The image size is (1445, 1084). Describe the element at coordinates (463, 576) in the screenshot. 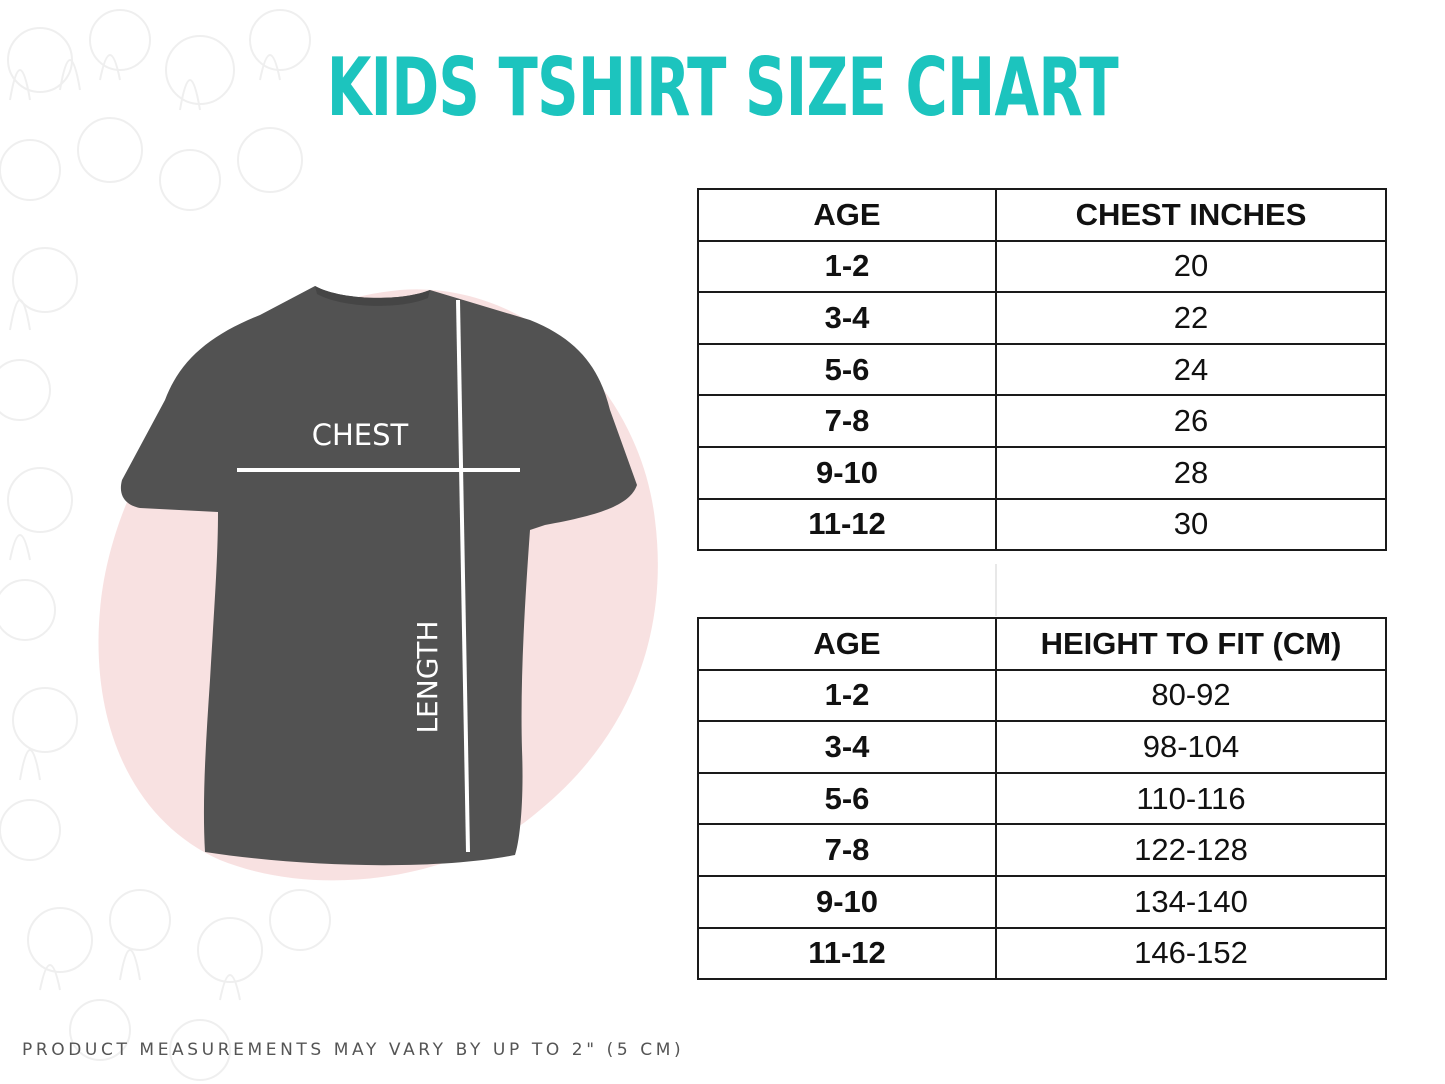

I see `length-measure-line` at that location.